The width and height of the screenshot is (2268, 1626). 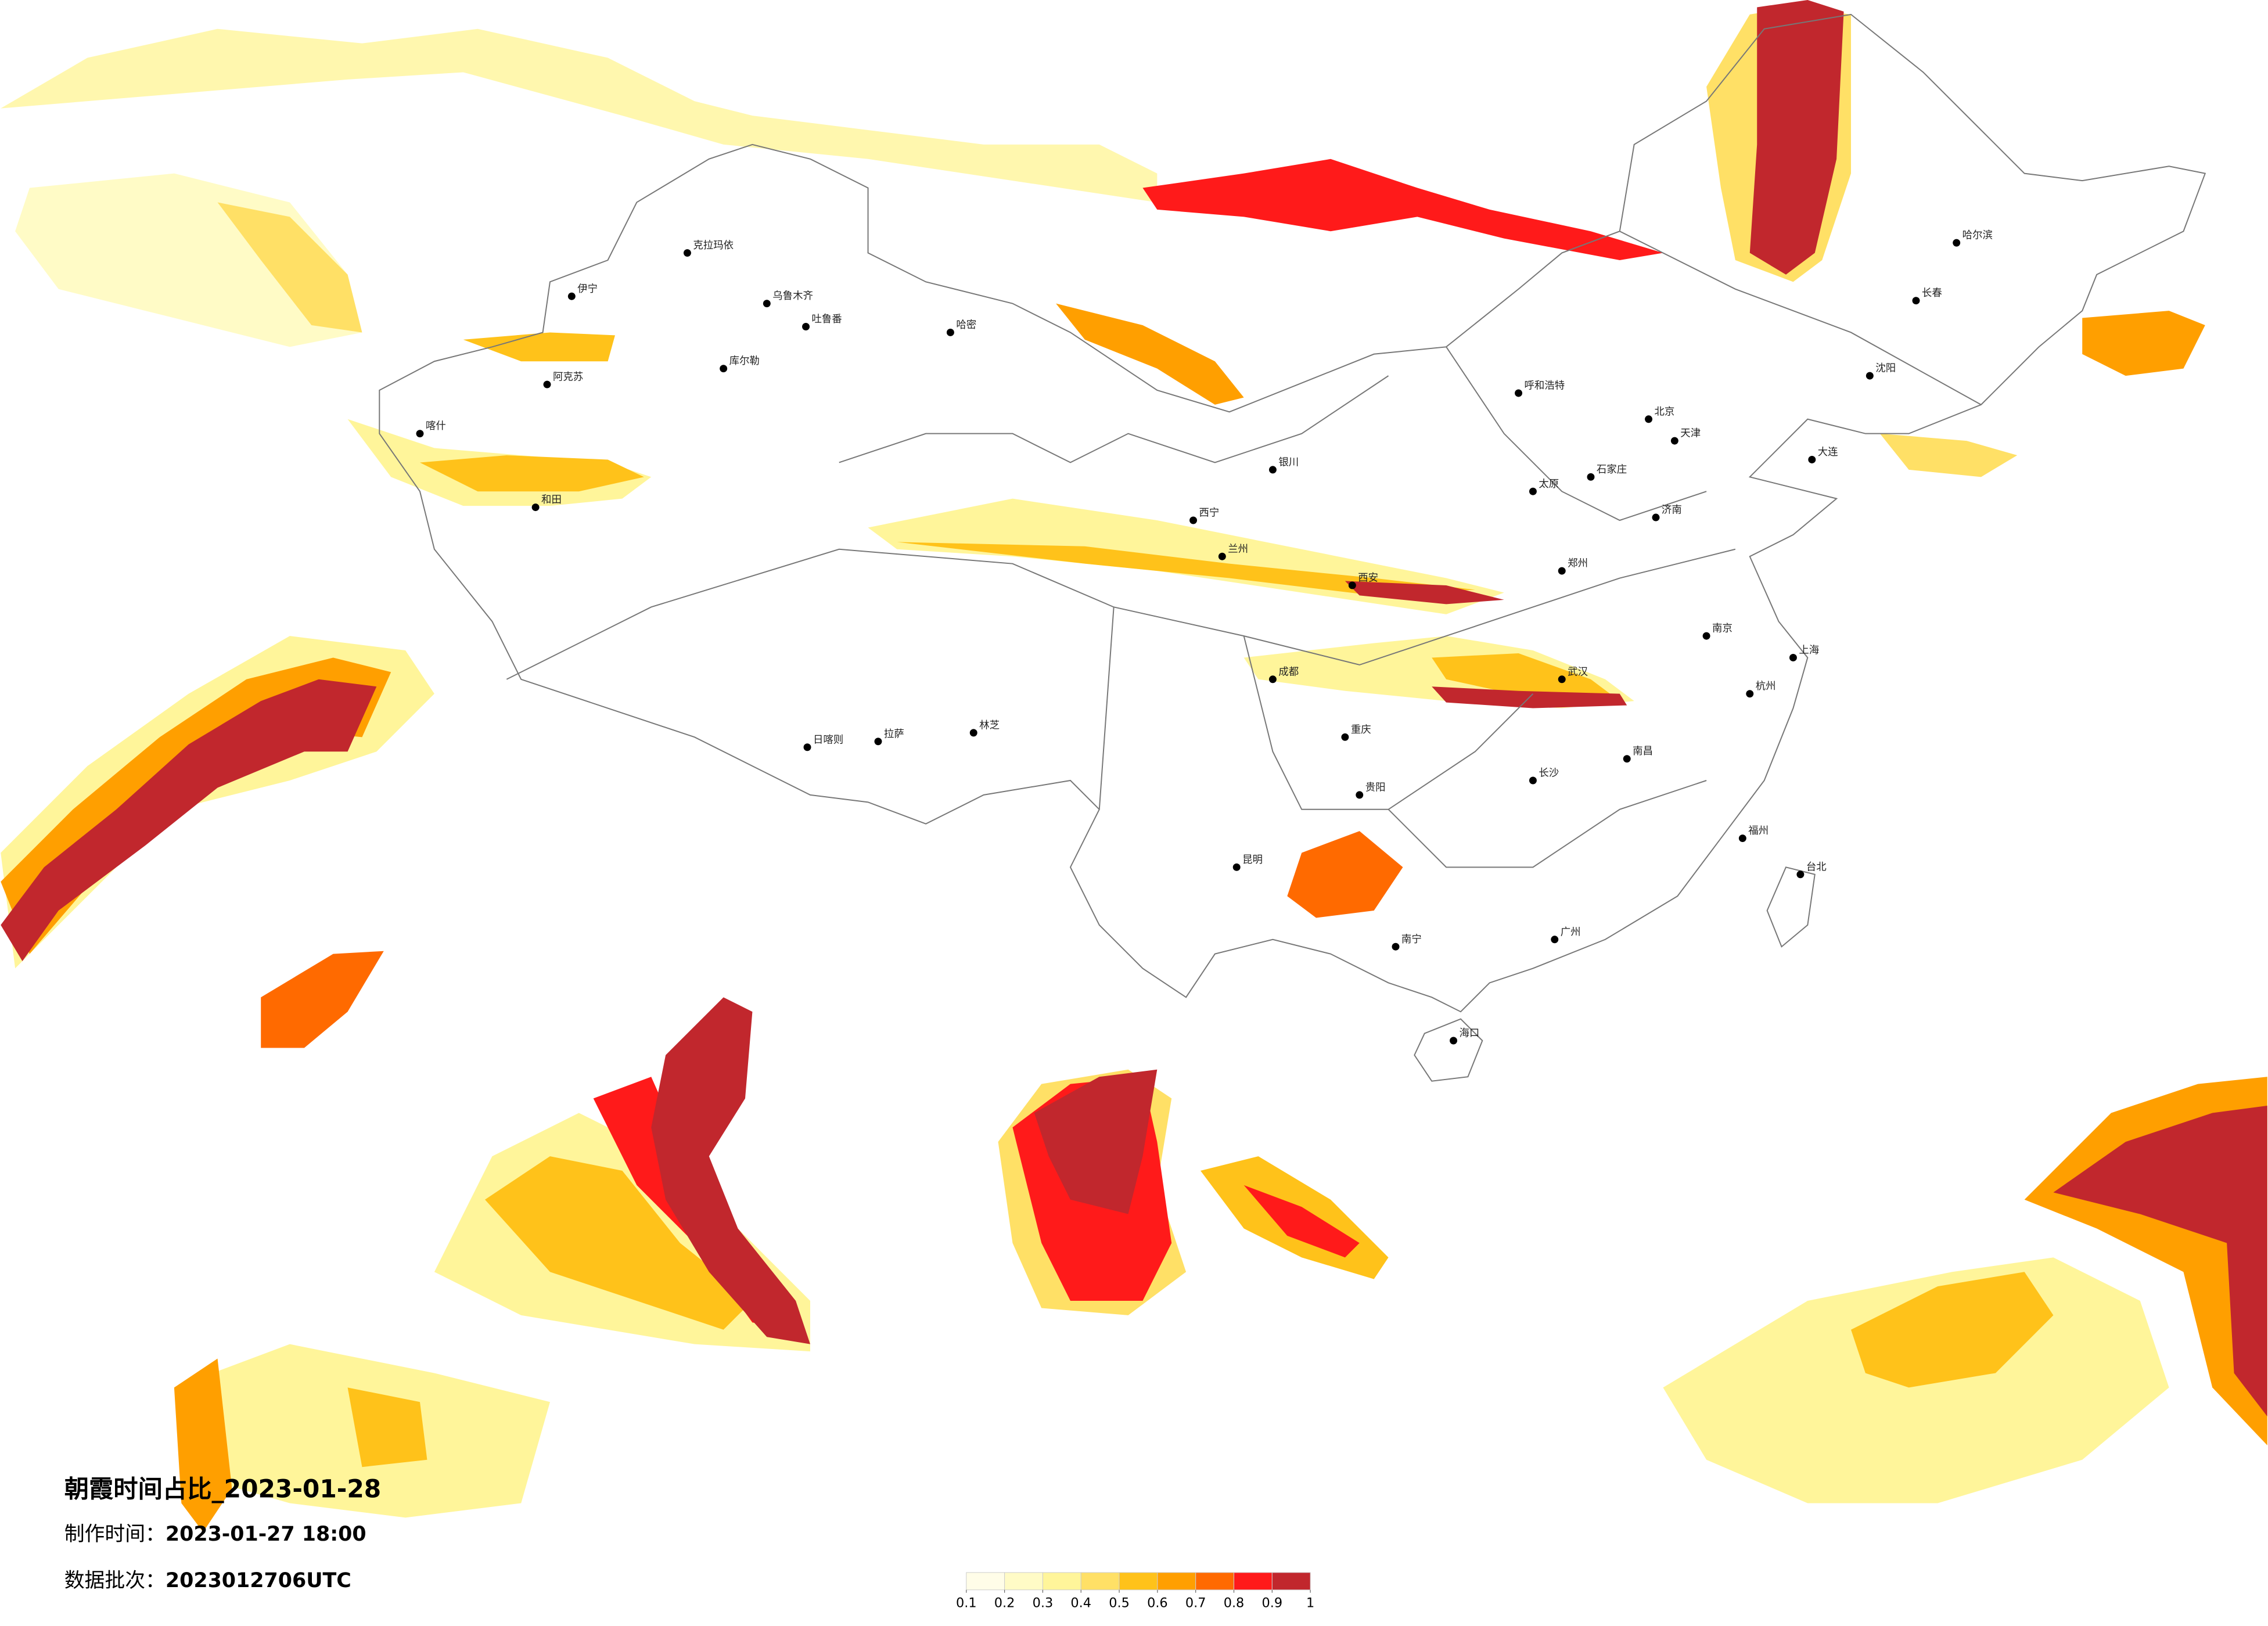 I want to click on info-value: 2023012706UTC, so click(x=258, y=1581).